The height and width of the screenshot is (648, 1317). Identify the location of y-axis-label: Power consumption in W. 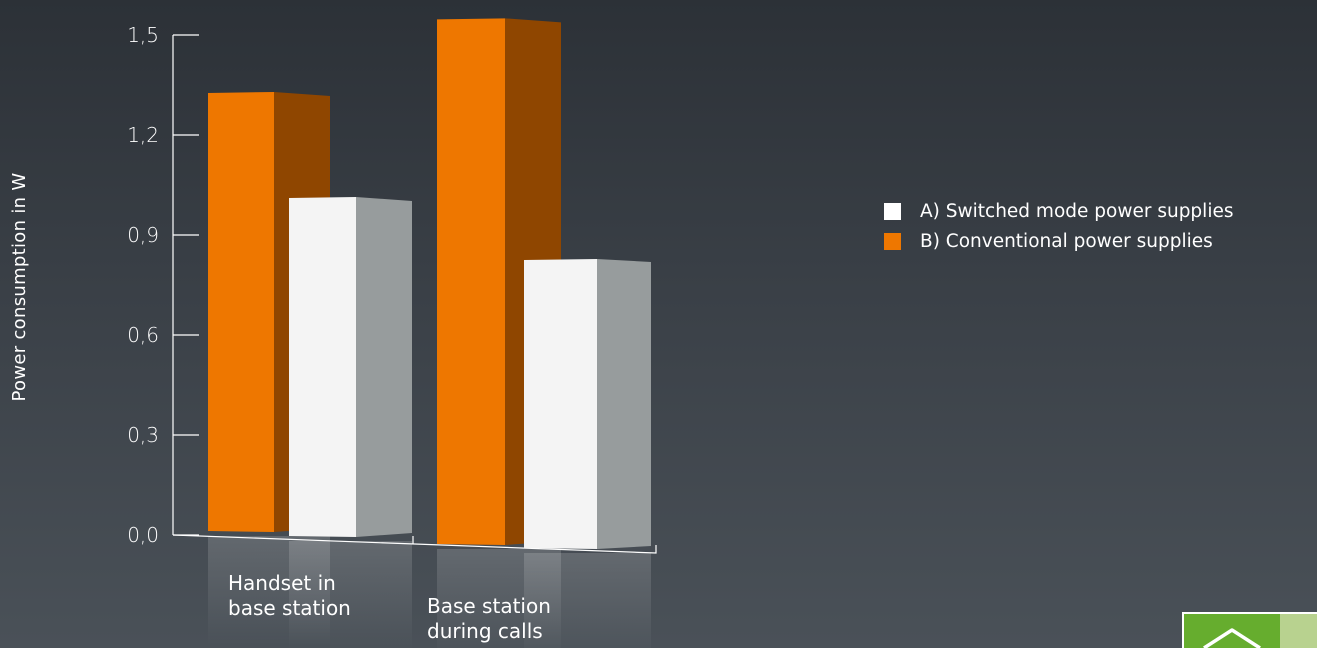
(19, 287).